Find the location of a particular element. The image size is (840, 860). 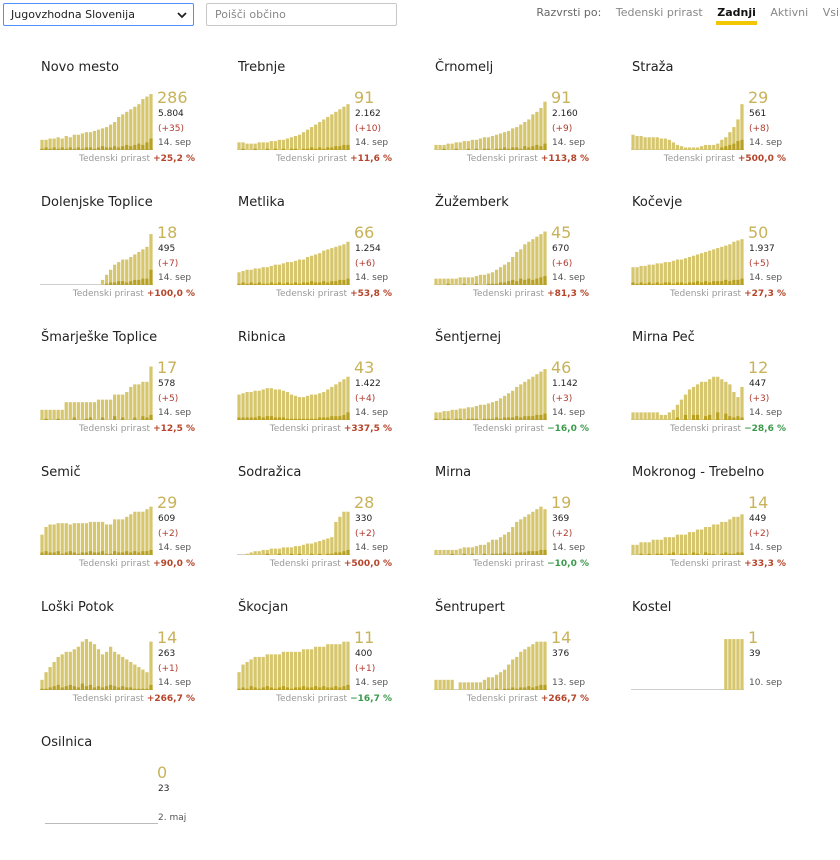

municipality-card: Osilnica 0 23 2. maj is located at coordinates (119, 797).